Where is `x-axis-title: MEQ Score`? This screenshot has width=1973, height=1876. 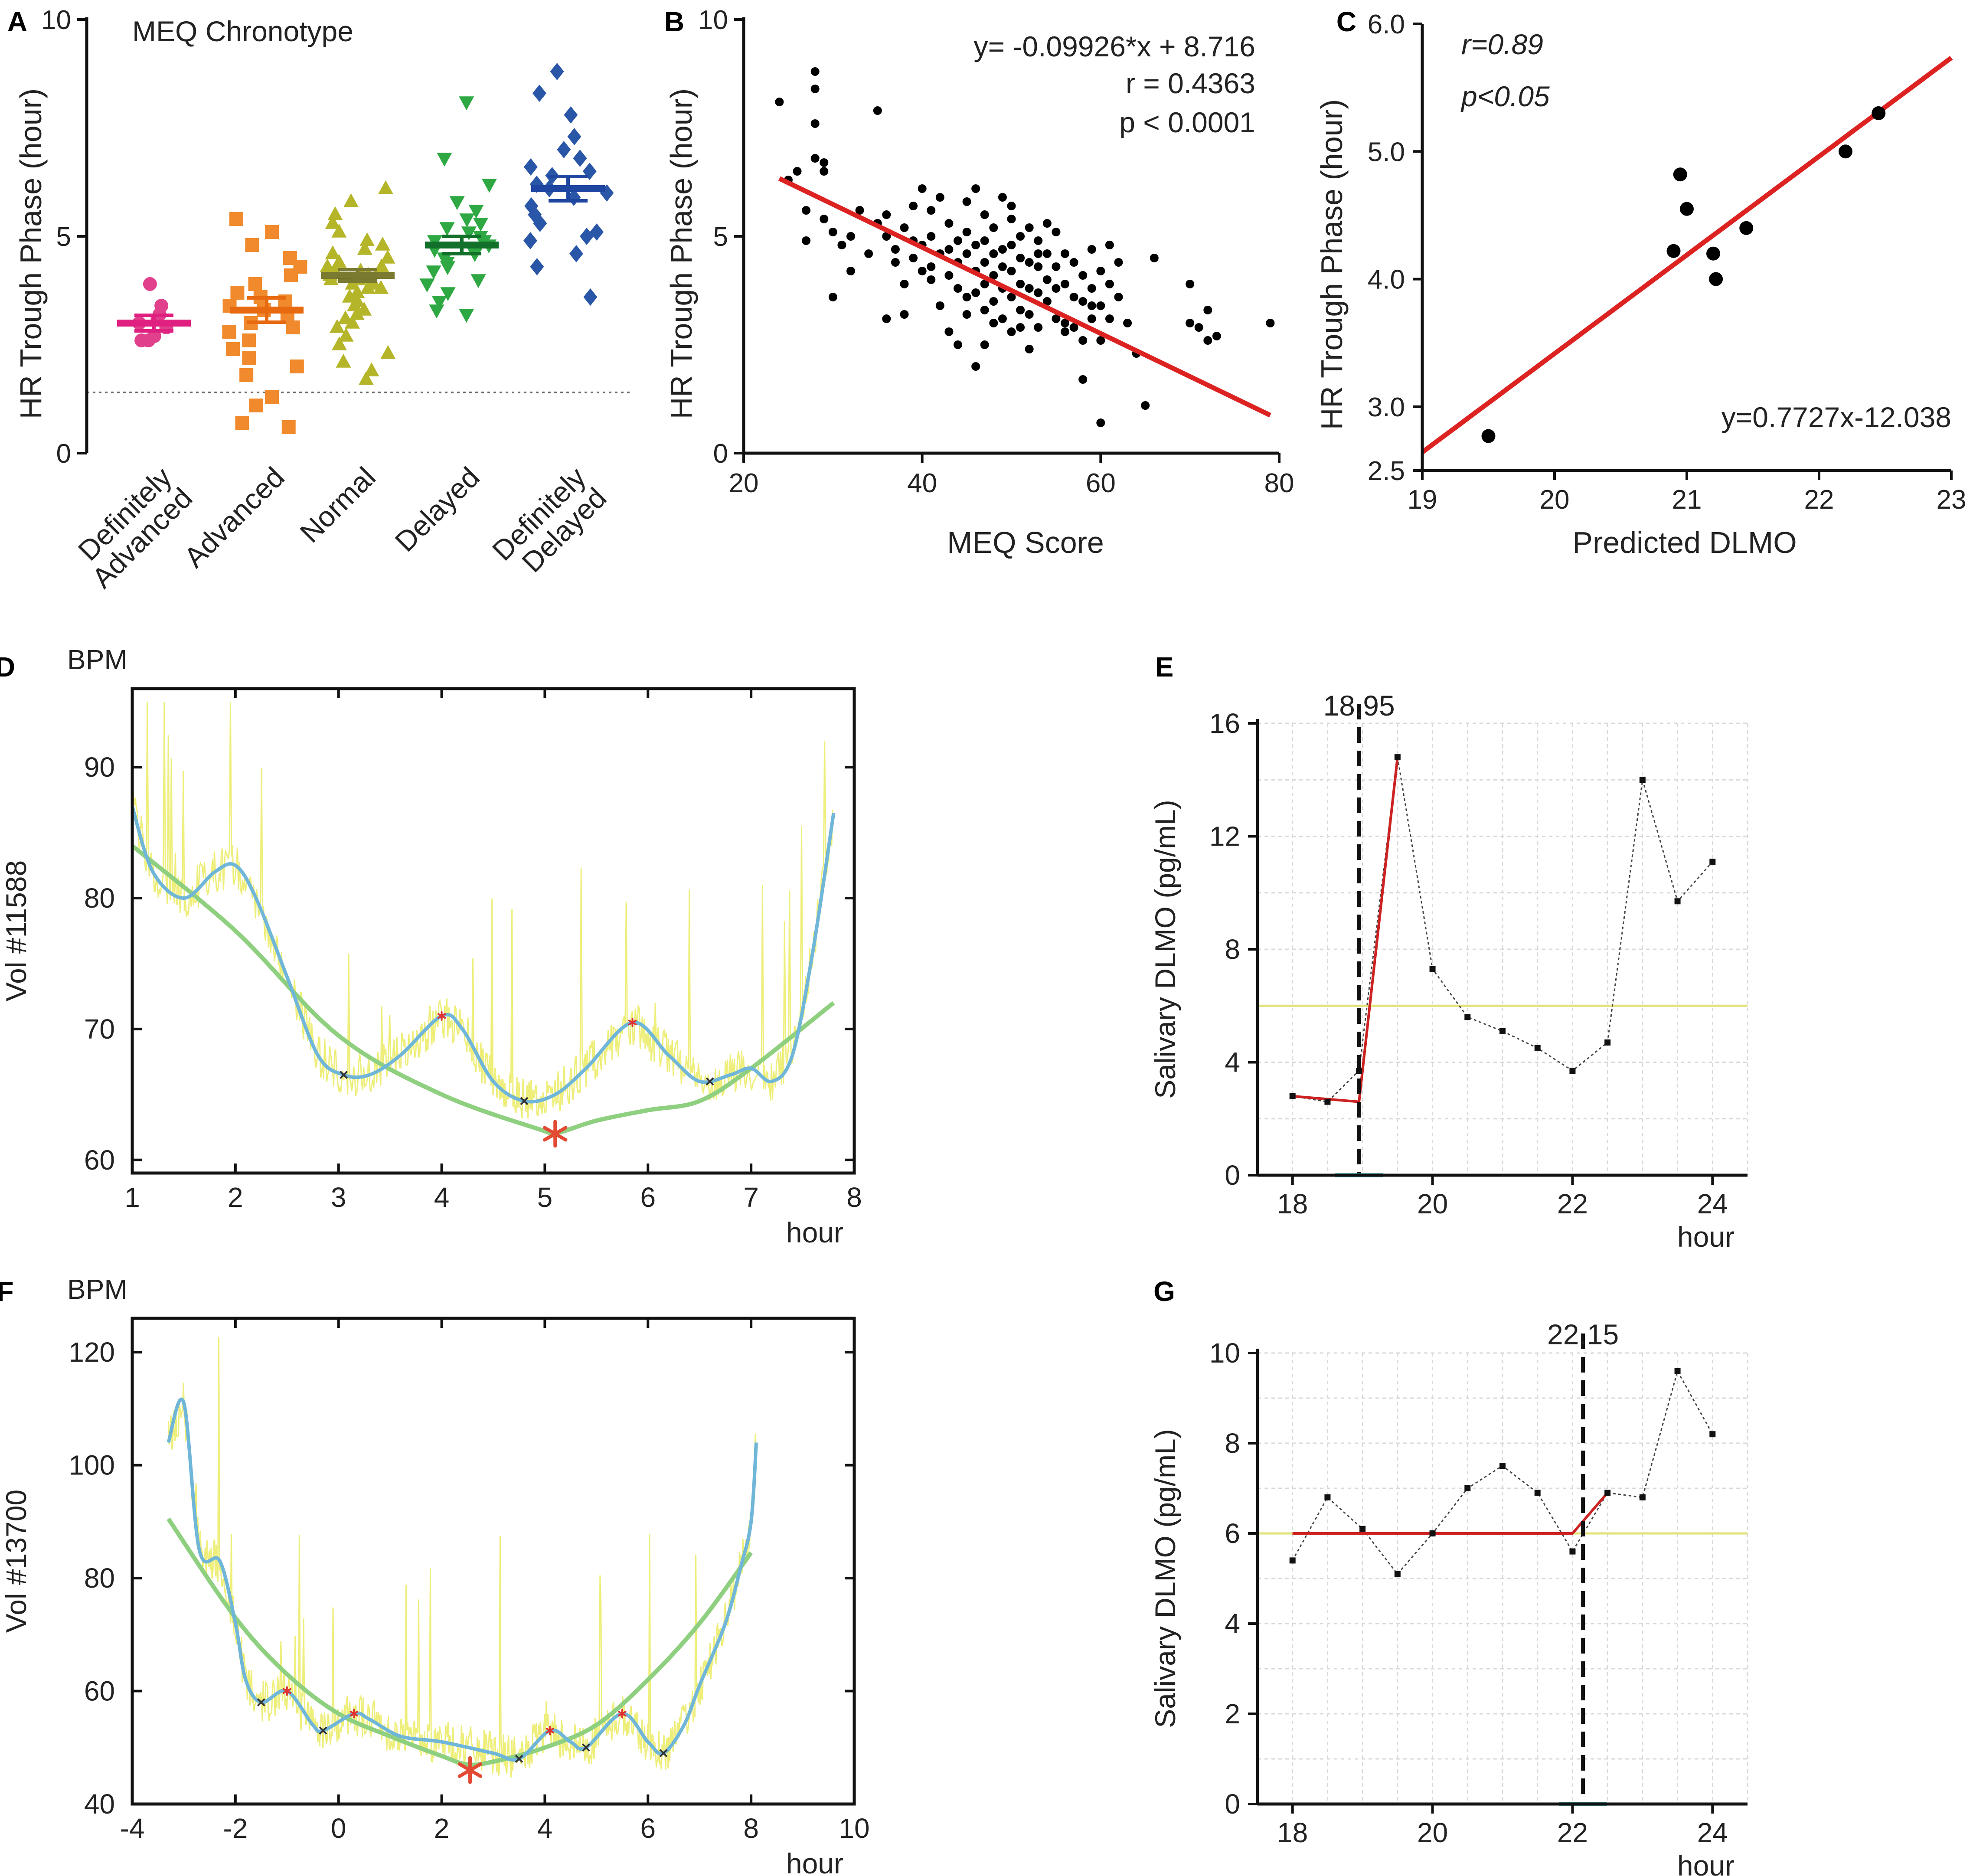
x-axis-title: MEQ Score is located at coordinates (1025, 542).